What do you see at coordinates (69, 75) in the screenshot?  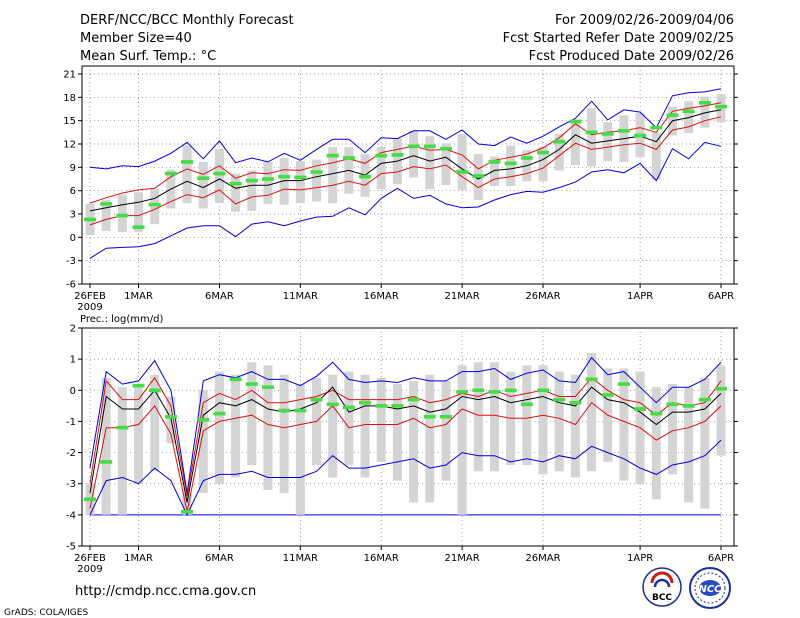 I see `y-tick-label: 21` at bounding box center [69, 75].